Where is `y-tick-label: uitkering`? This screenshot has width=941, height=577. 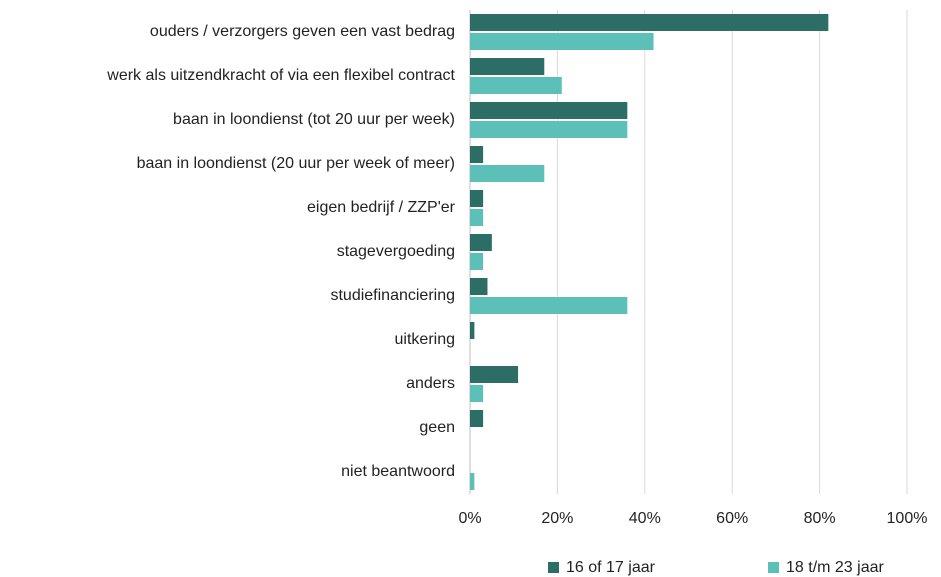
y-tick-label: uitkering is located at coordinates (425, 339).